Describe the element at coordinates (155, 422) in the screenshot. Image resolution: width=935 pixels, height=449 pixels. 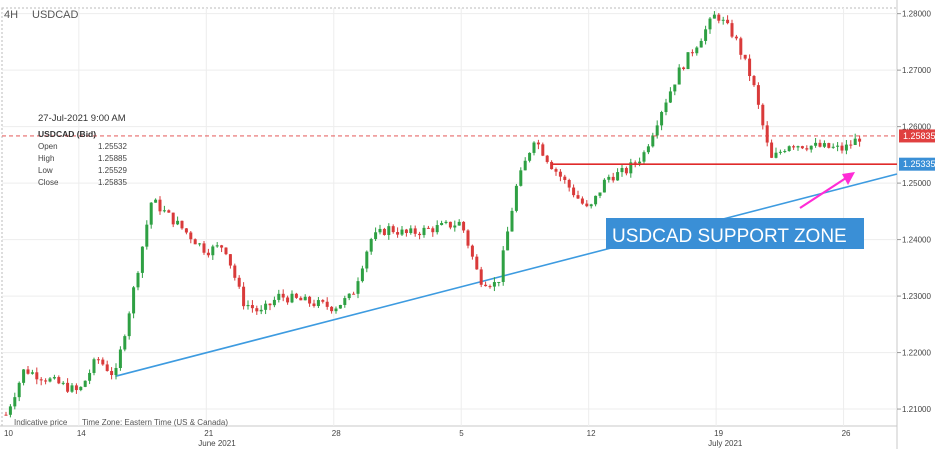
I see `timezone-label: Time Zone: Eastern Time (US & Canada)` at that location.